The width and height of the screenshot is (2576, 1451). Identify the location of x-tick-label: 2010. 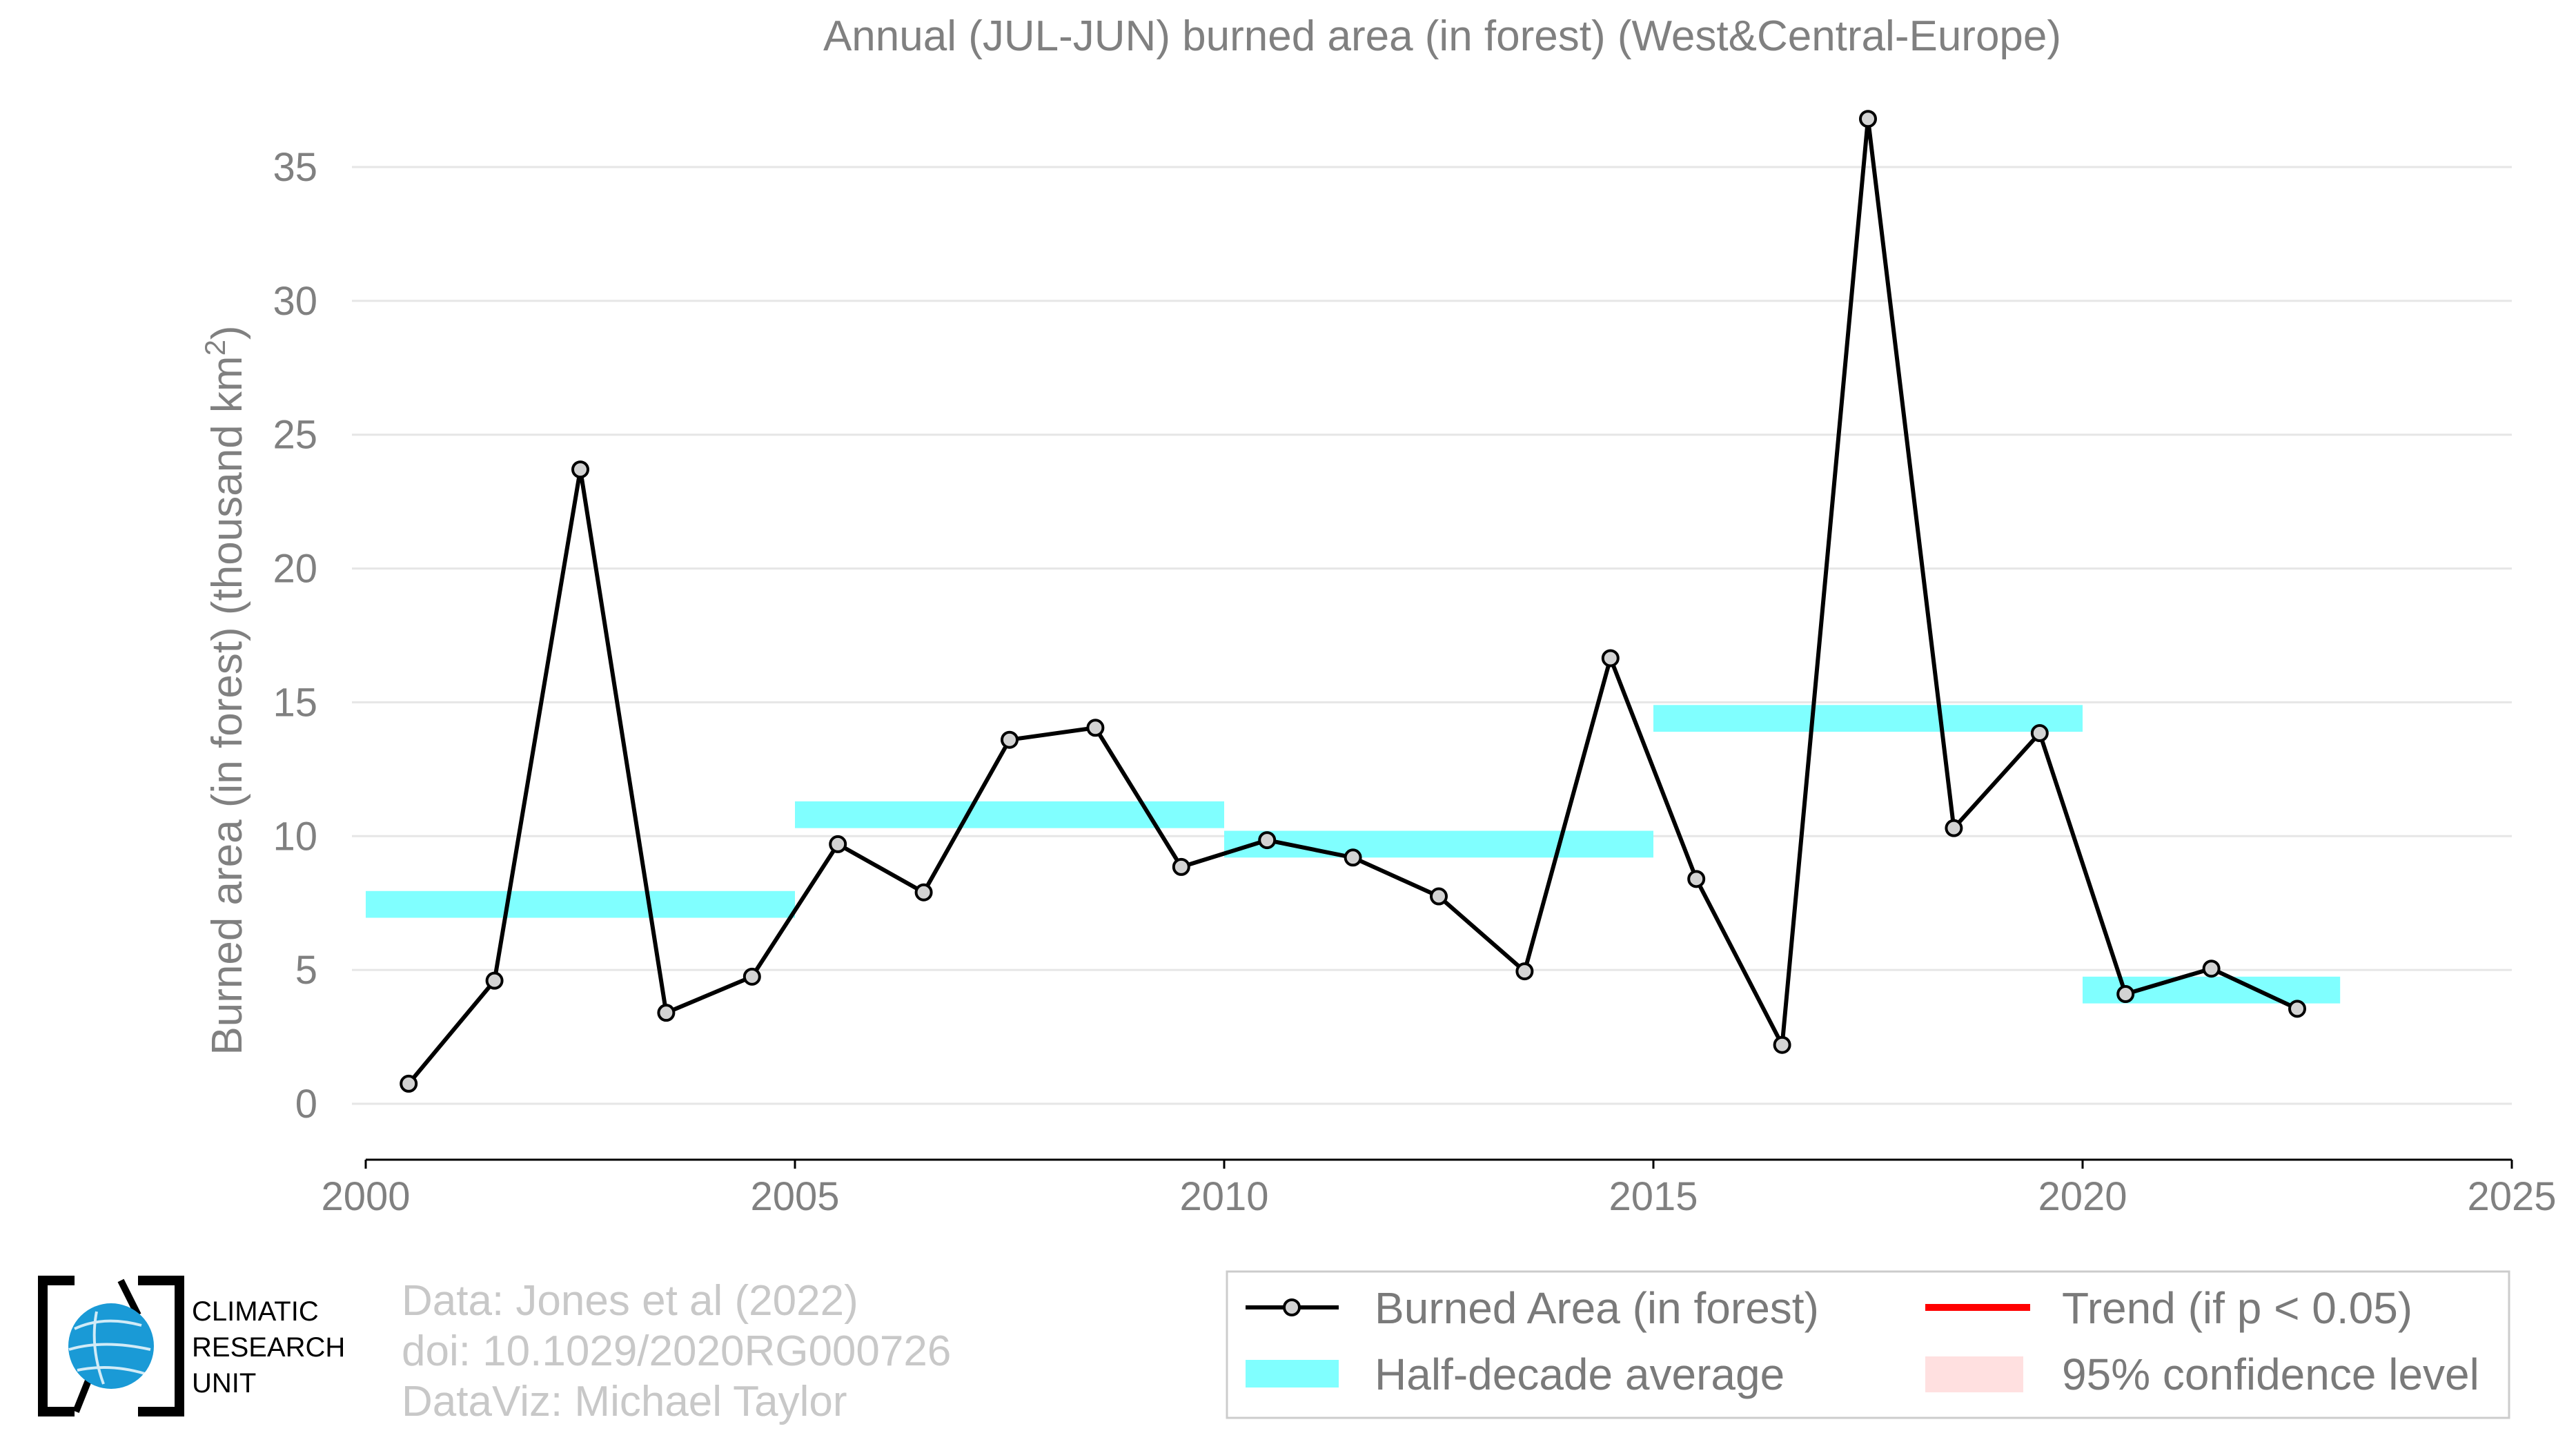
(1223, 1196).